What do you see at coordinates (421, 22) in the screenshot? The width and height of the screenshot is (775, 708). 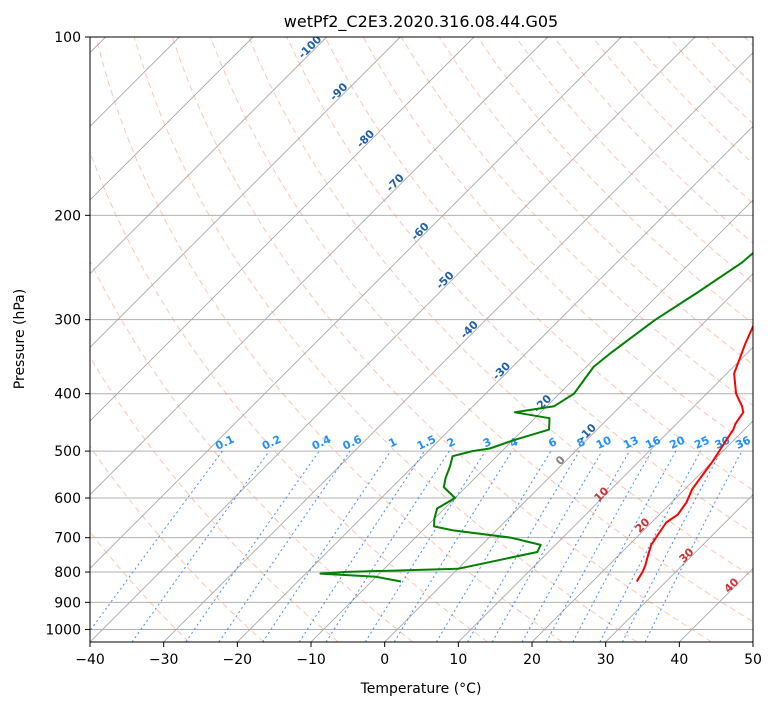 I see `chart-title: wetPf2_C2E3.2020.316.08.44.G05` at bounding box center [421, 22].